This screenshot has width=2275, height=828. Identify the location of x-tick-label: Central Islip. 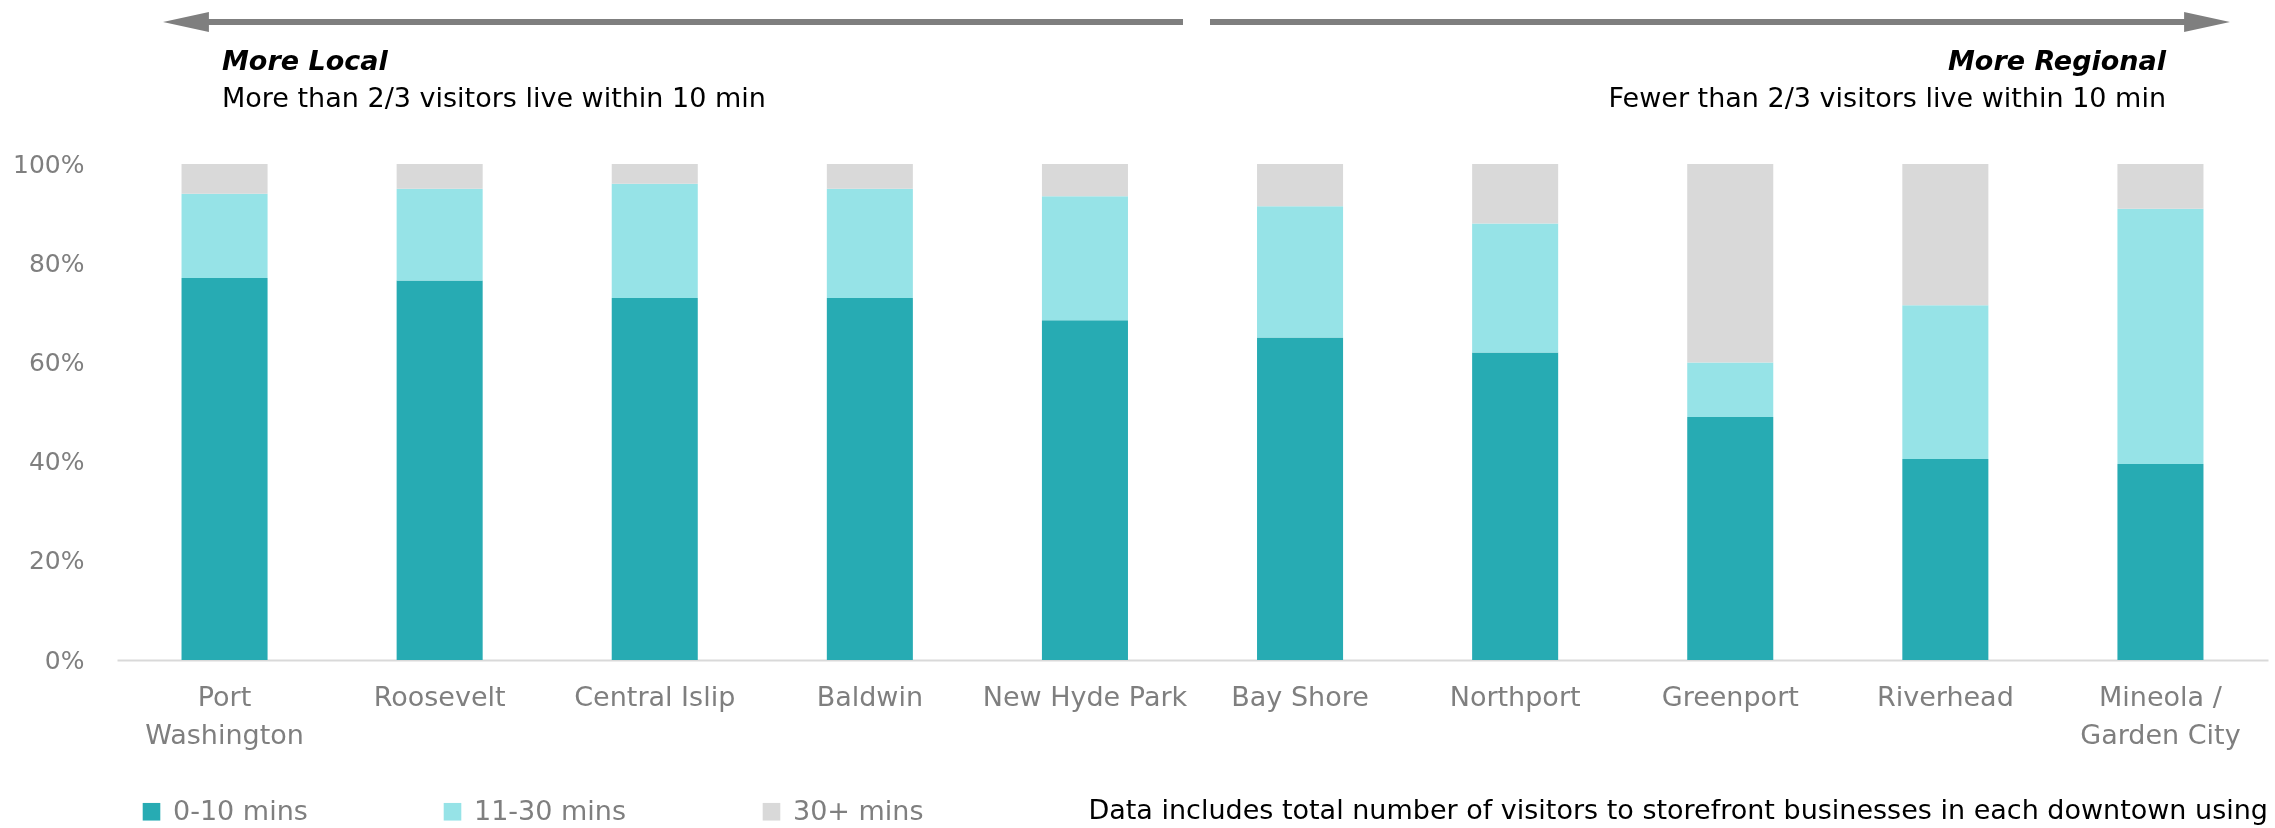
(655, 696).